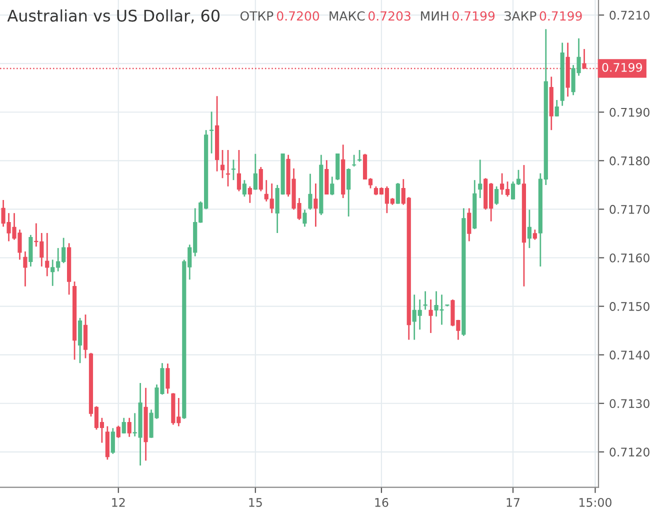 The width and height of the screenshot is (665, 513). Describe the element at coordinates (630, 452) in the screenshot. I see `y-tick-label: 0.7120` at that location.